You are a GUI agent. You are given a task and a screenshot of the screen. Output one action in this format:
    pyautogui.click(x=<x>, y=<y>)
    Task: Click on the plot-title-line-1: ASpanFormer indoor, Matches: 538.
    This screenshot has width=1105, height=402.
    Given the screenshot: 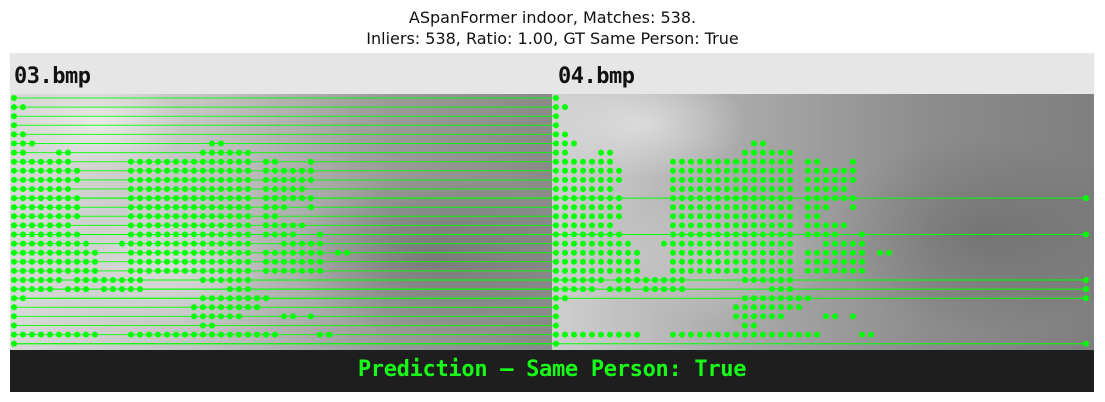 What is the action you would take?
    pyautogui.click(x=552, y=17)
    